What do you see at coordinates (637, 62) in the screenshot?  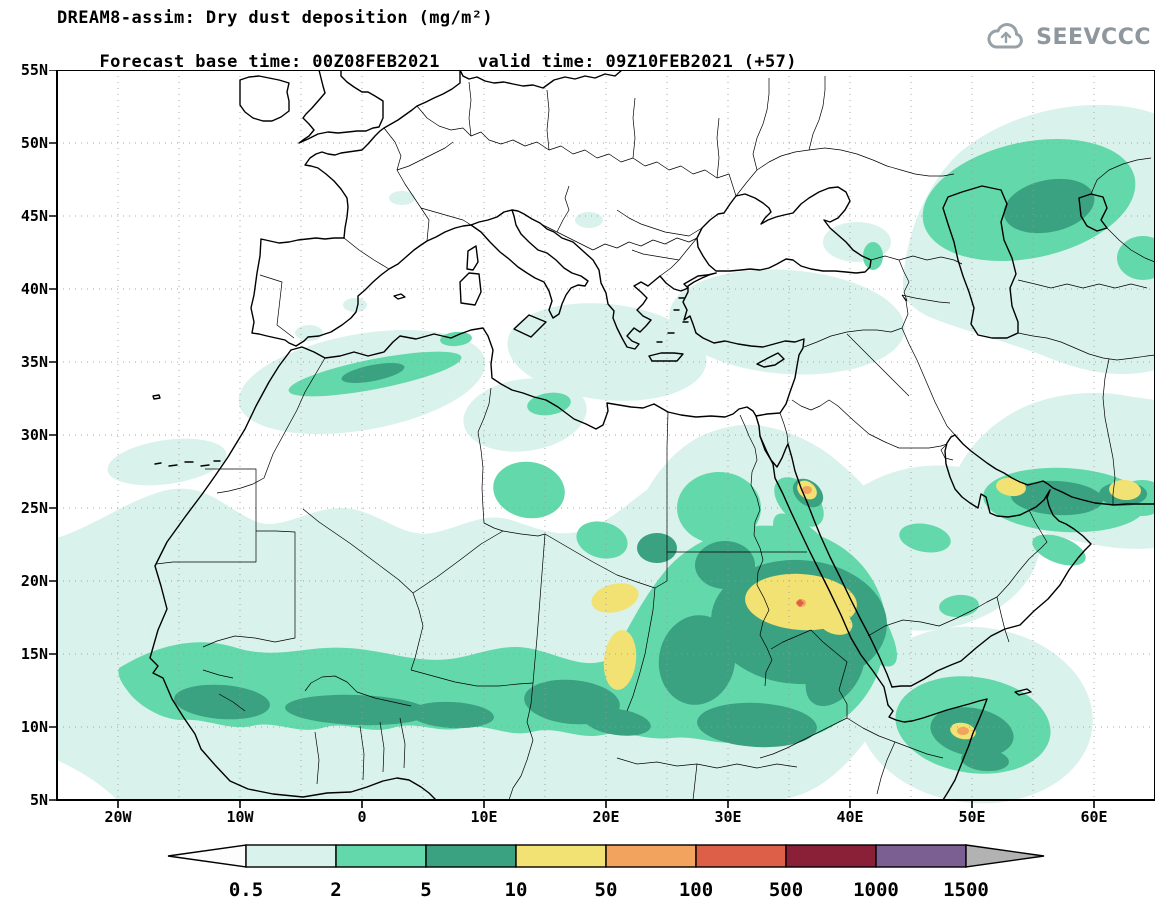 I see `valid-time: valid time: 09Z10FEB2021 (+57)` at bounding box center [637, 62].